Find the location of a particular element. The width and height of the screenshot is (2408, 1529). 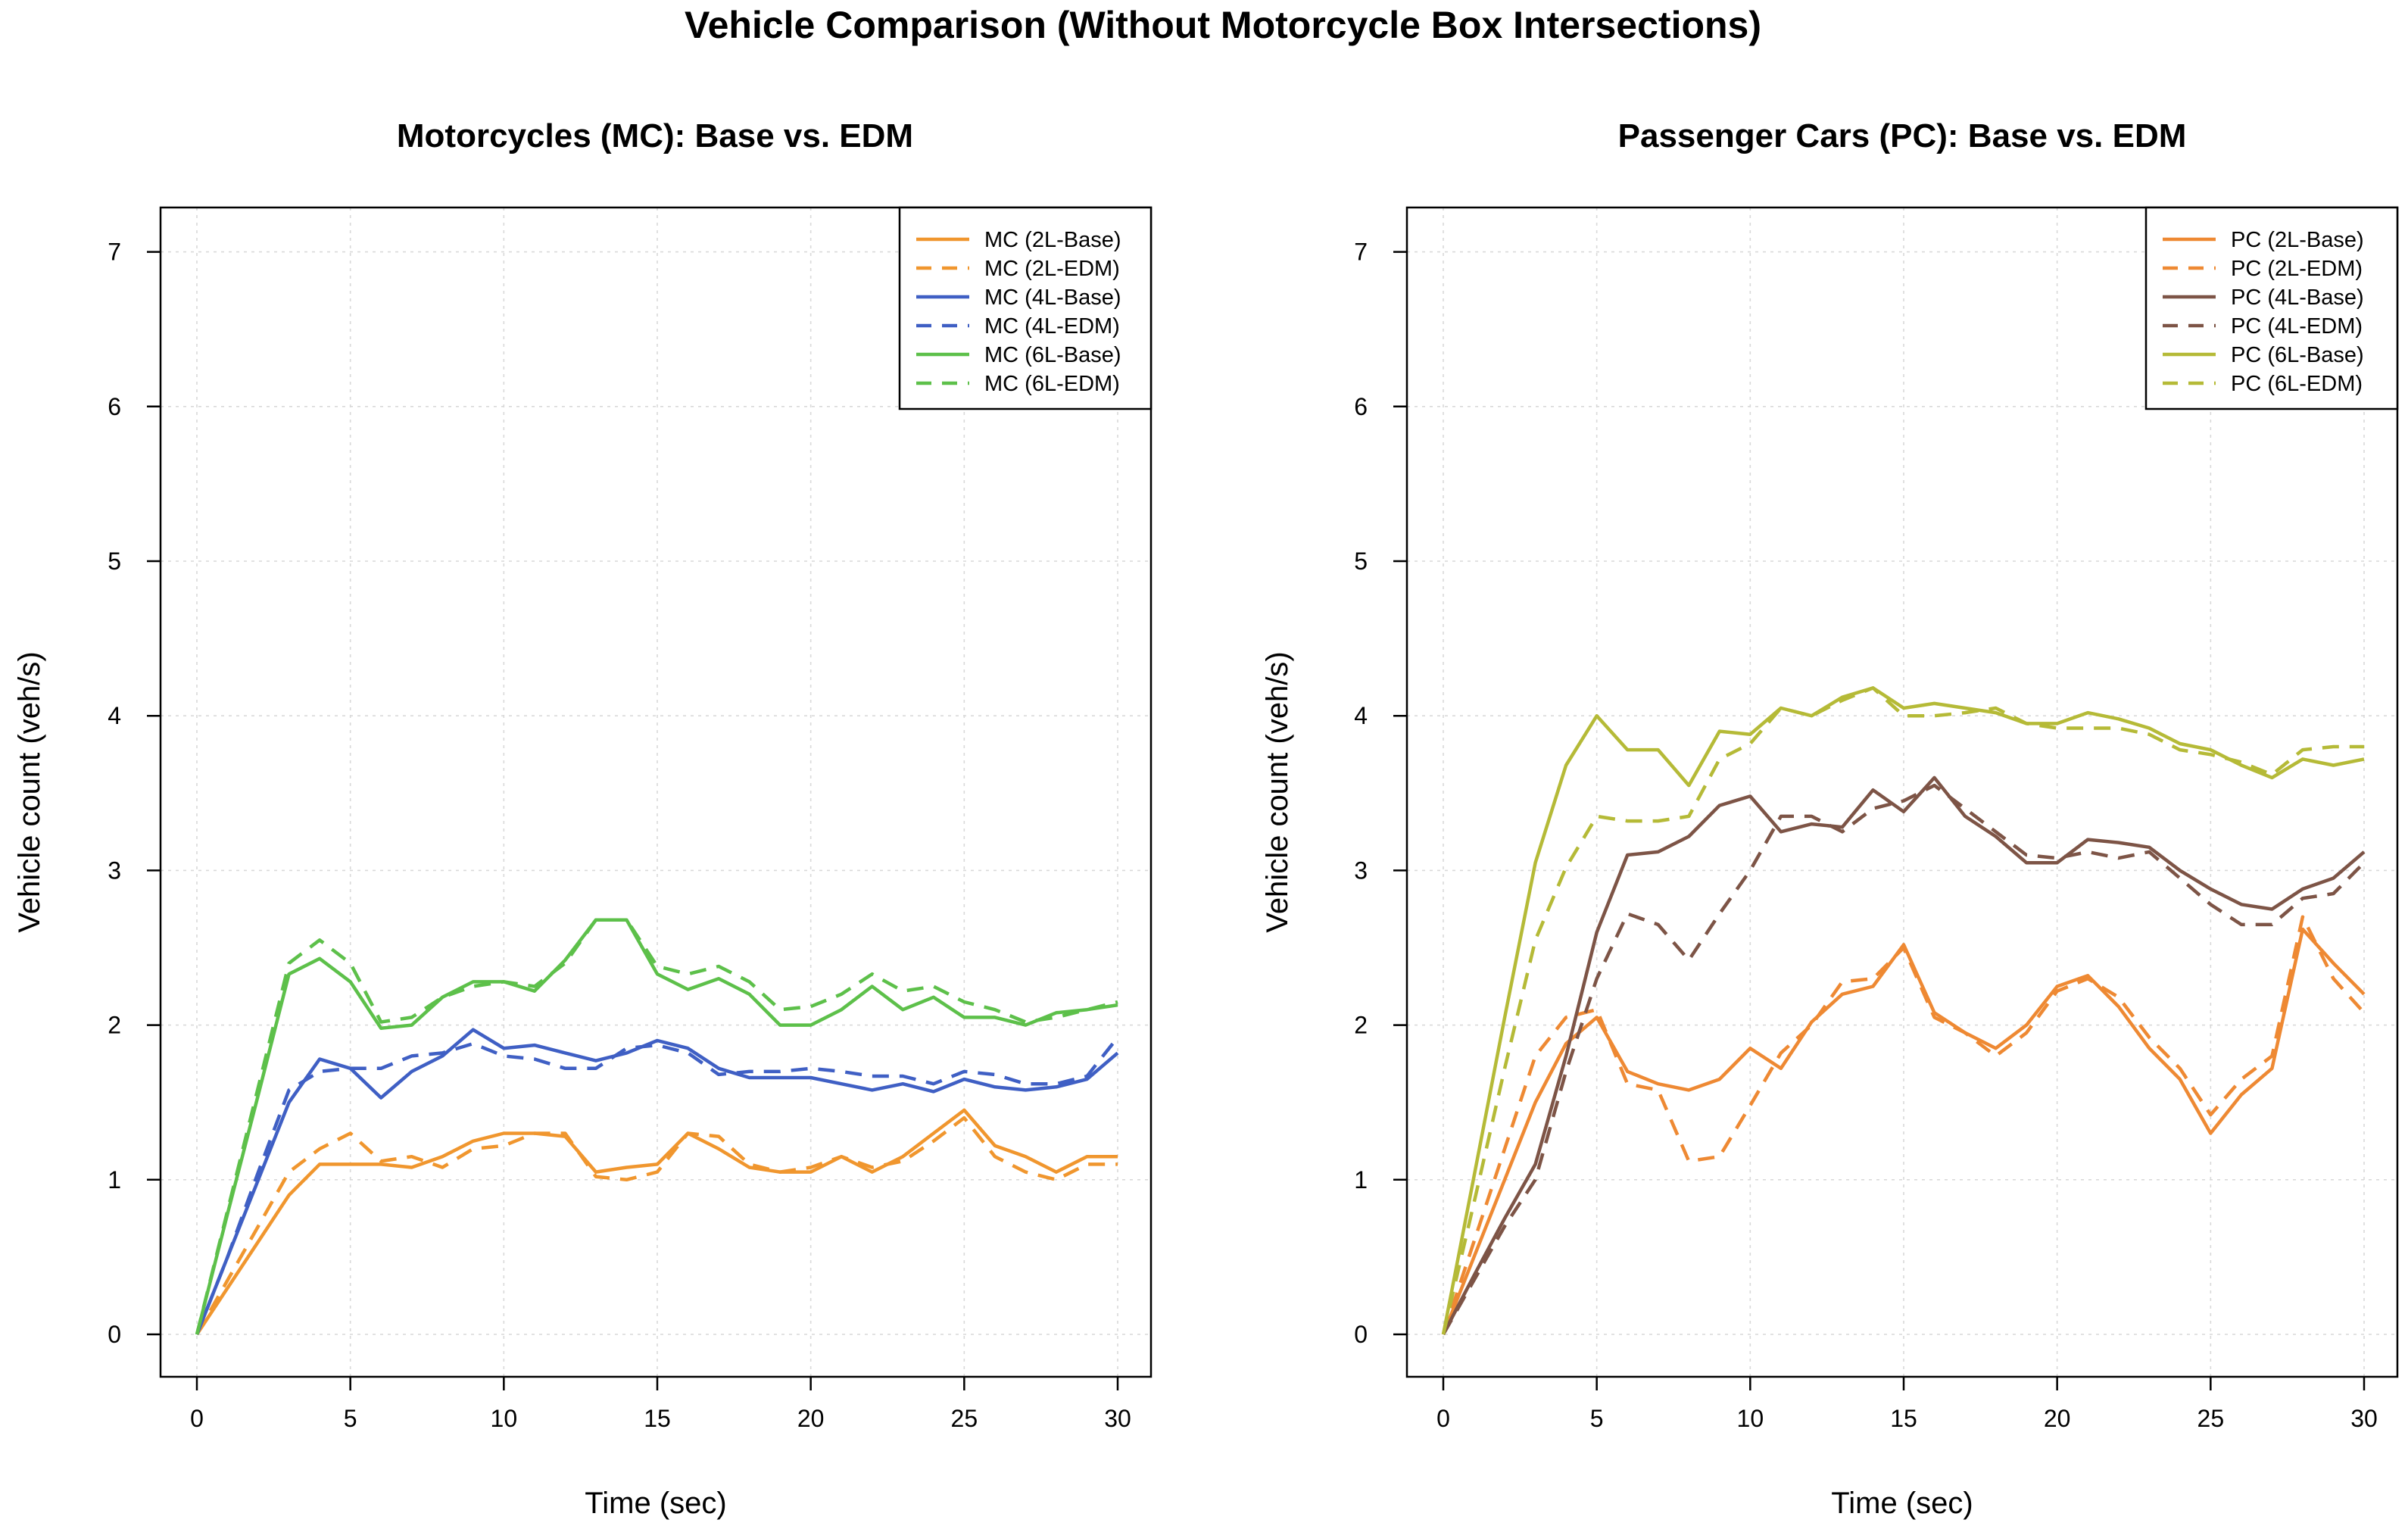

legend-entry: PC (4L-Base) is located at coordinates (2297, 298).